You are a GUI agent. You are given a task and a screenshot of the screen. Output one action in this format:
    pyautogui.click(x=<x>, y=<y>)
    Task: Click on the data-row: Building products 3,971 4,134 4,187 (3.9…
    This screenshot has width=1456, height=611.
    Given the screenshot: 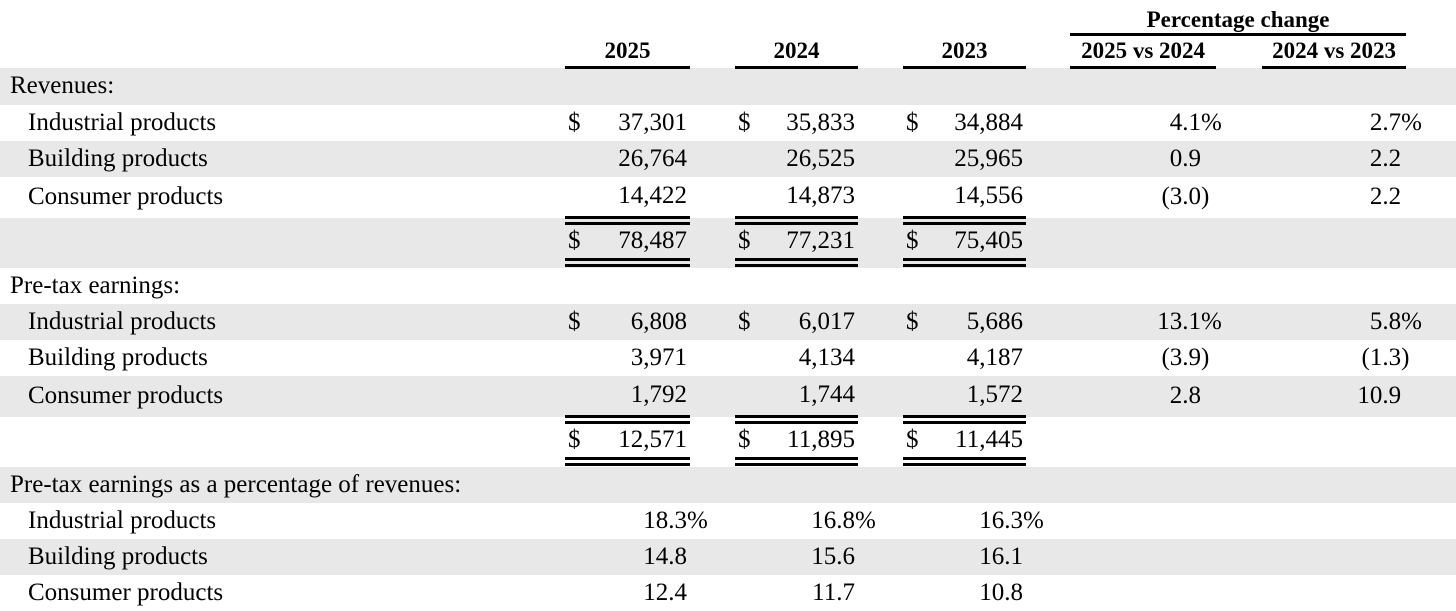 What is the action you would take?
    pyautogui.click(x=728, y=358)
    